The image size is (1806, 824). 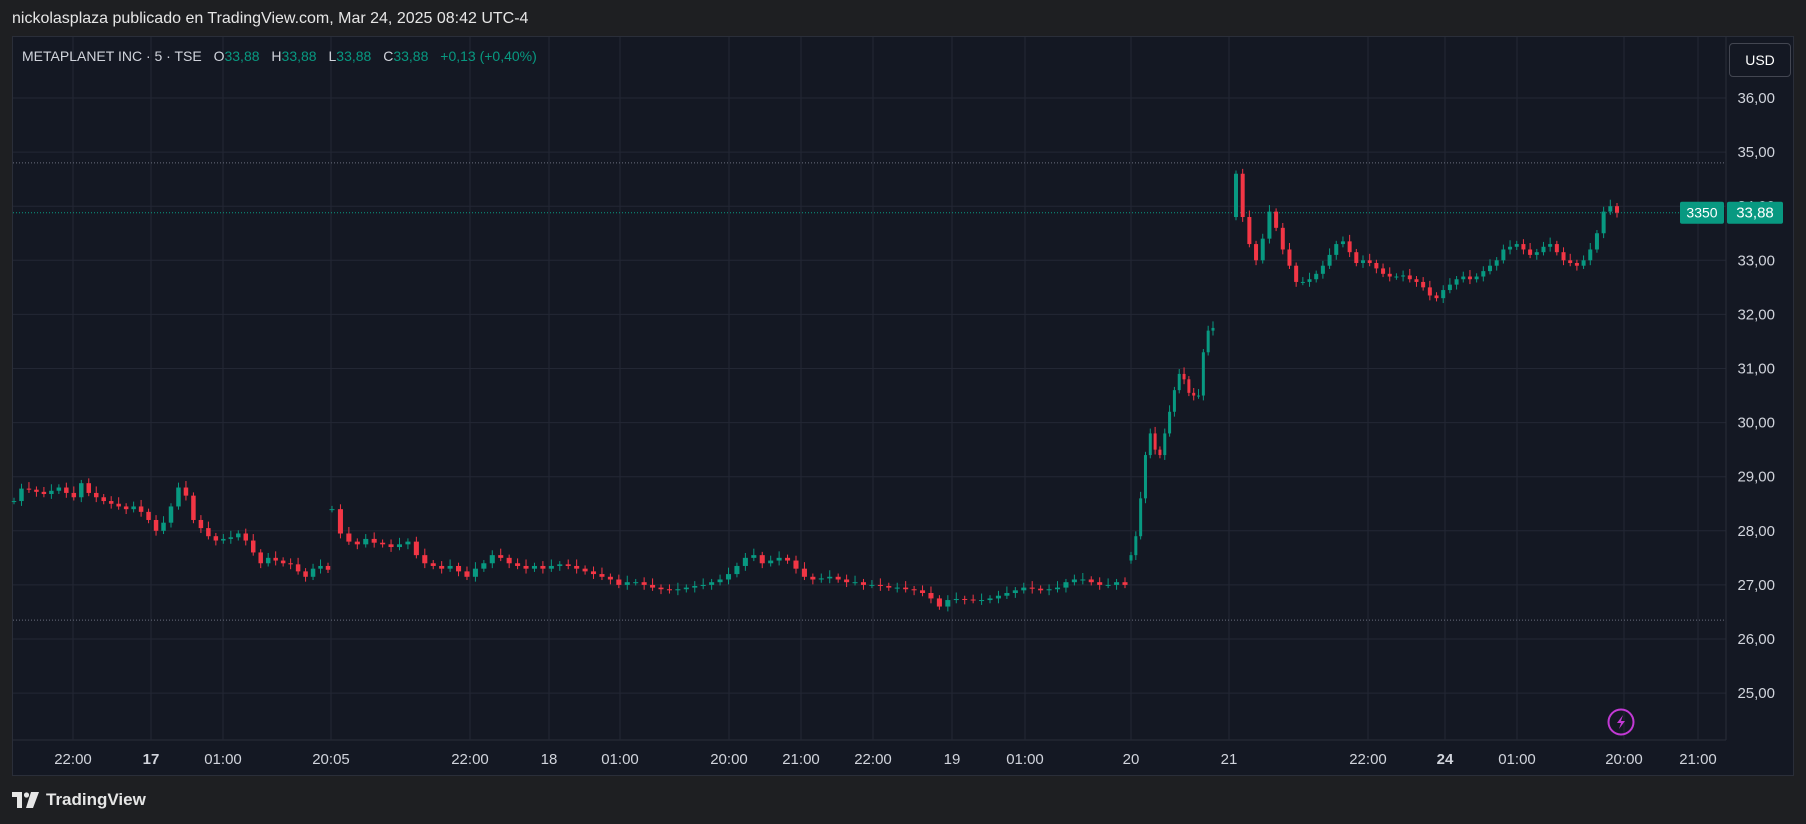 I want to click on y-tick-label: 27,00, so click(x=1756, y=585).